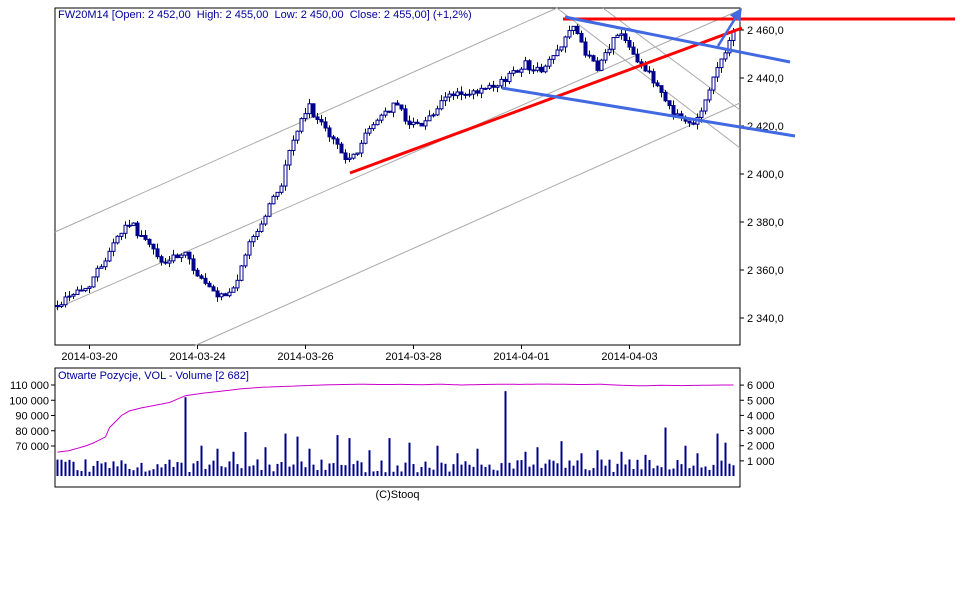 The width and height of the screenshot is (960, 600). What do you see at coordinates (677, 39) in the screenshot?
I see `blue-downtrend-upper` at bounding box center [677, 39].